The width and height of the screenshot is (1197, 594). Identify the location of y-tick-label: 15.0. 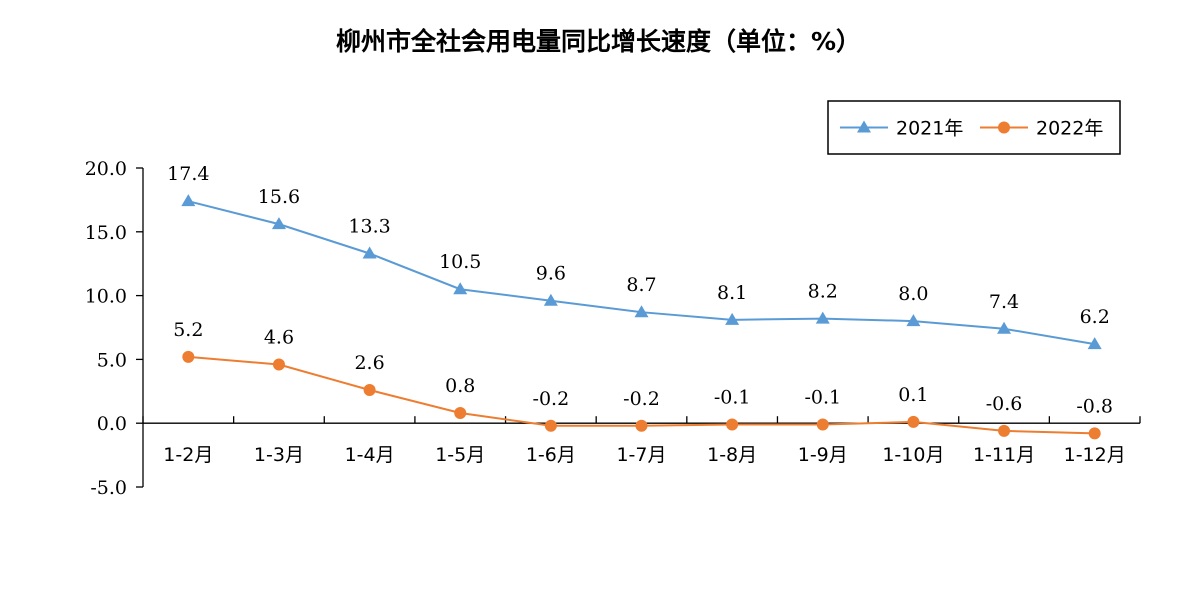
(106, 233).